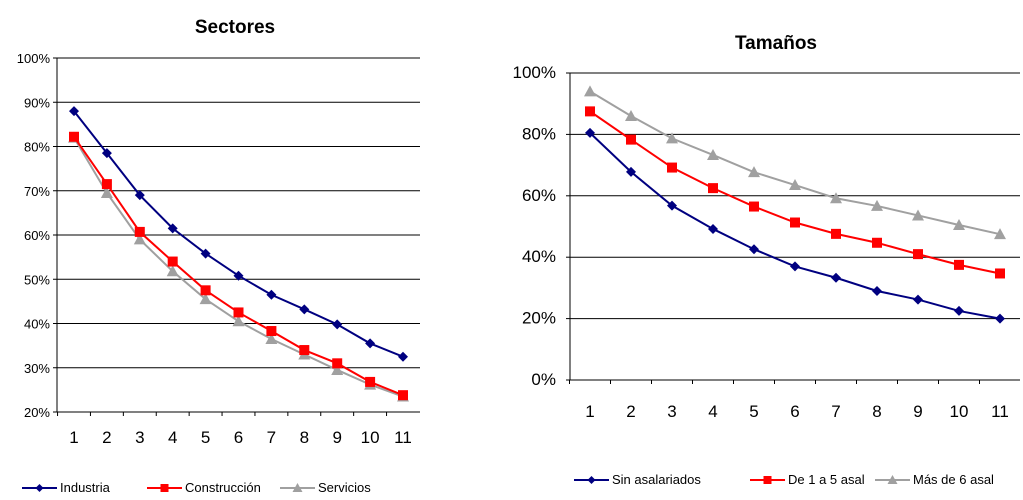 This screenshot has height=500, width=1023. What do you see at coordinates (835, 411) in the screenshot?
I see `x-tick-label: 7` at bounding box center [835, 411].